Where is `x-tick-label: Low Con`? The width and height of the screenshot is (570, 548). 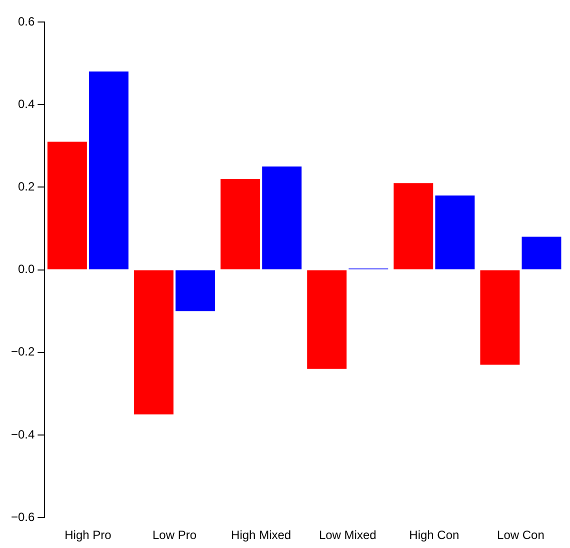
x-tick-label: Low Con is located at coordinates (520, 535).